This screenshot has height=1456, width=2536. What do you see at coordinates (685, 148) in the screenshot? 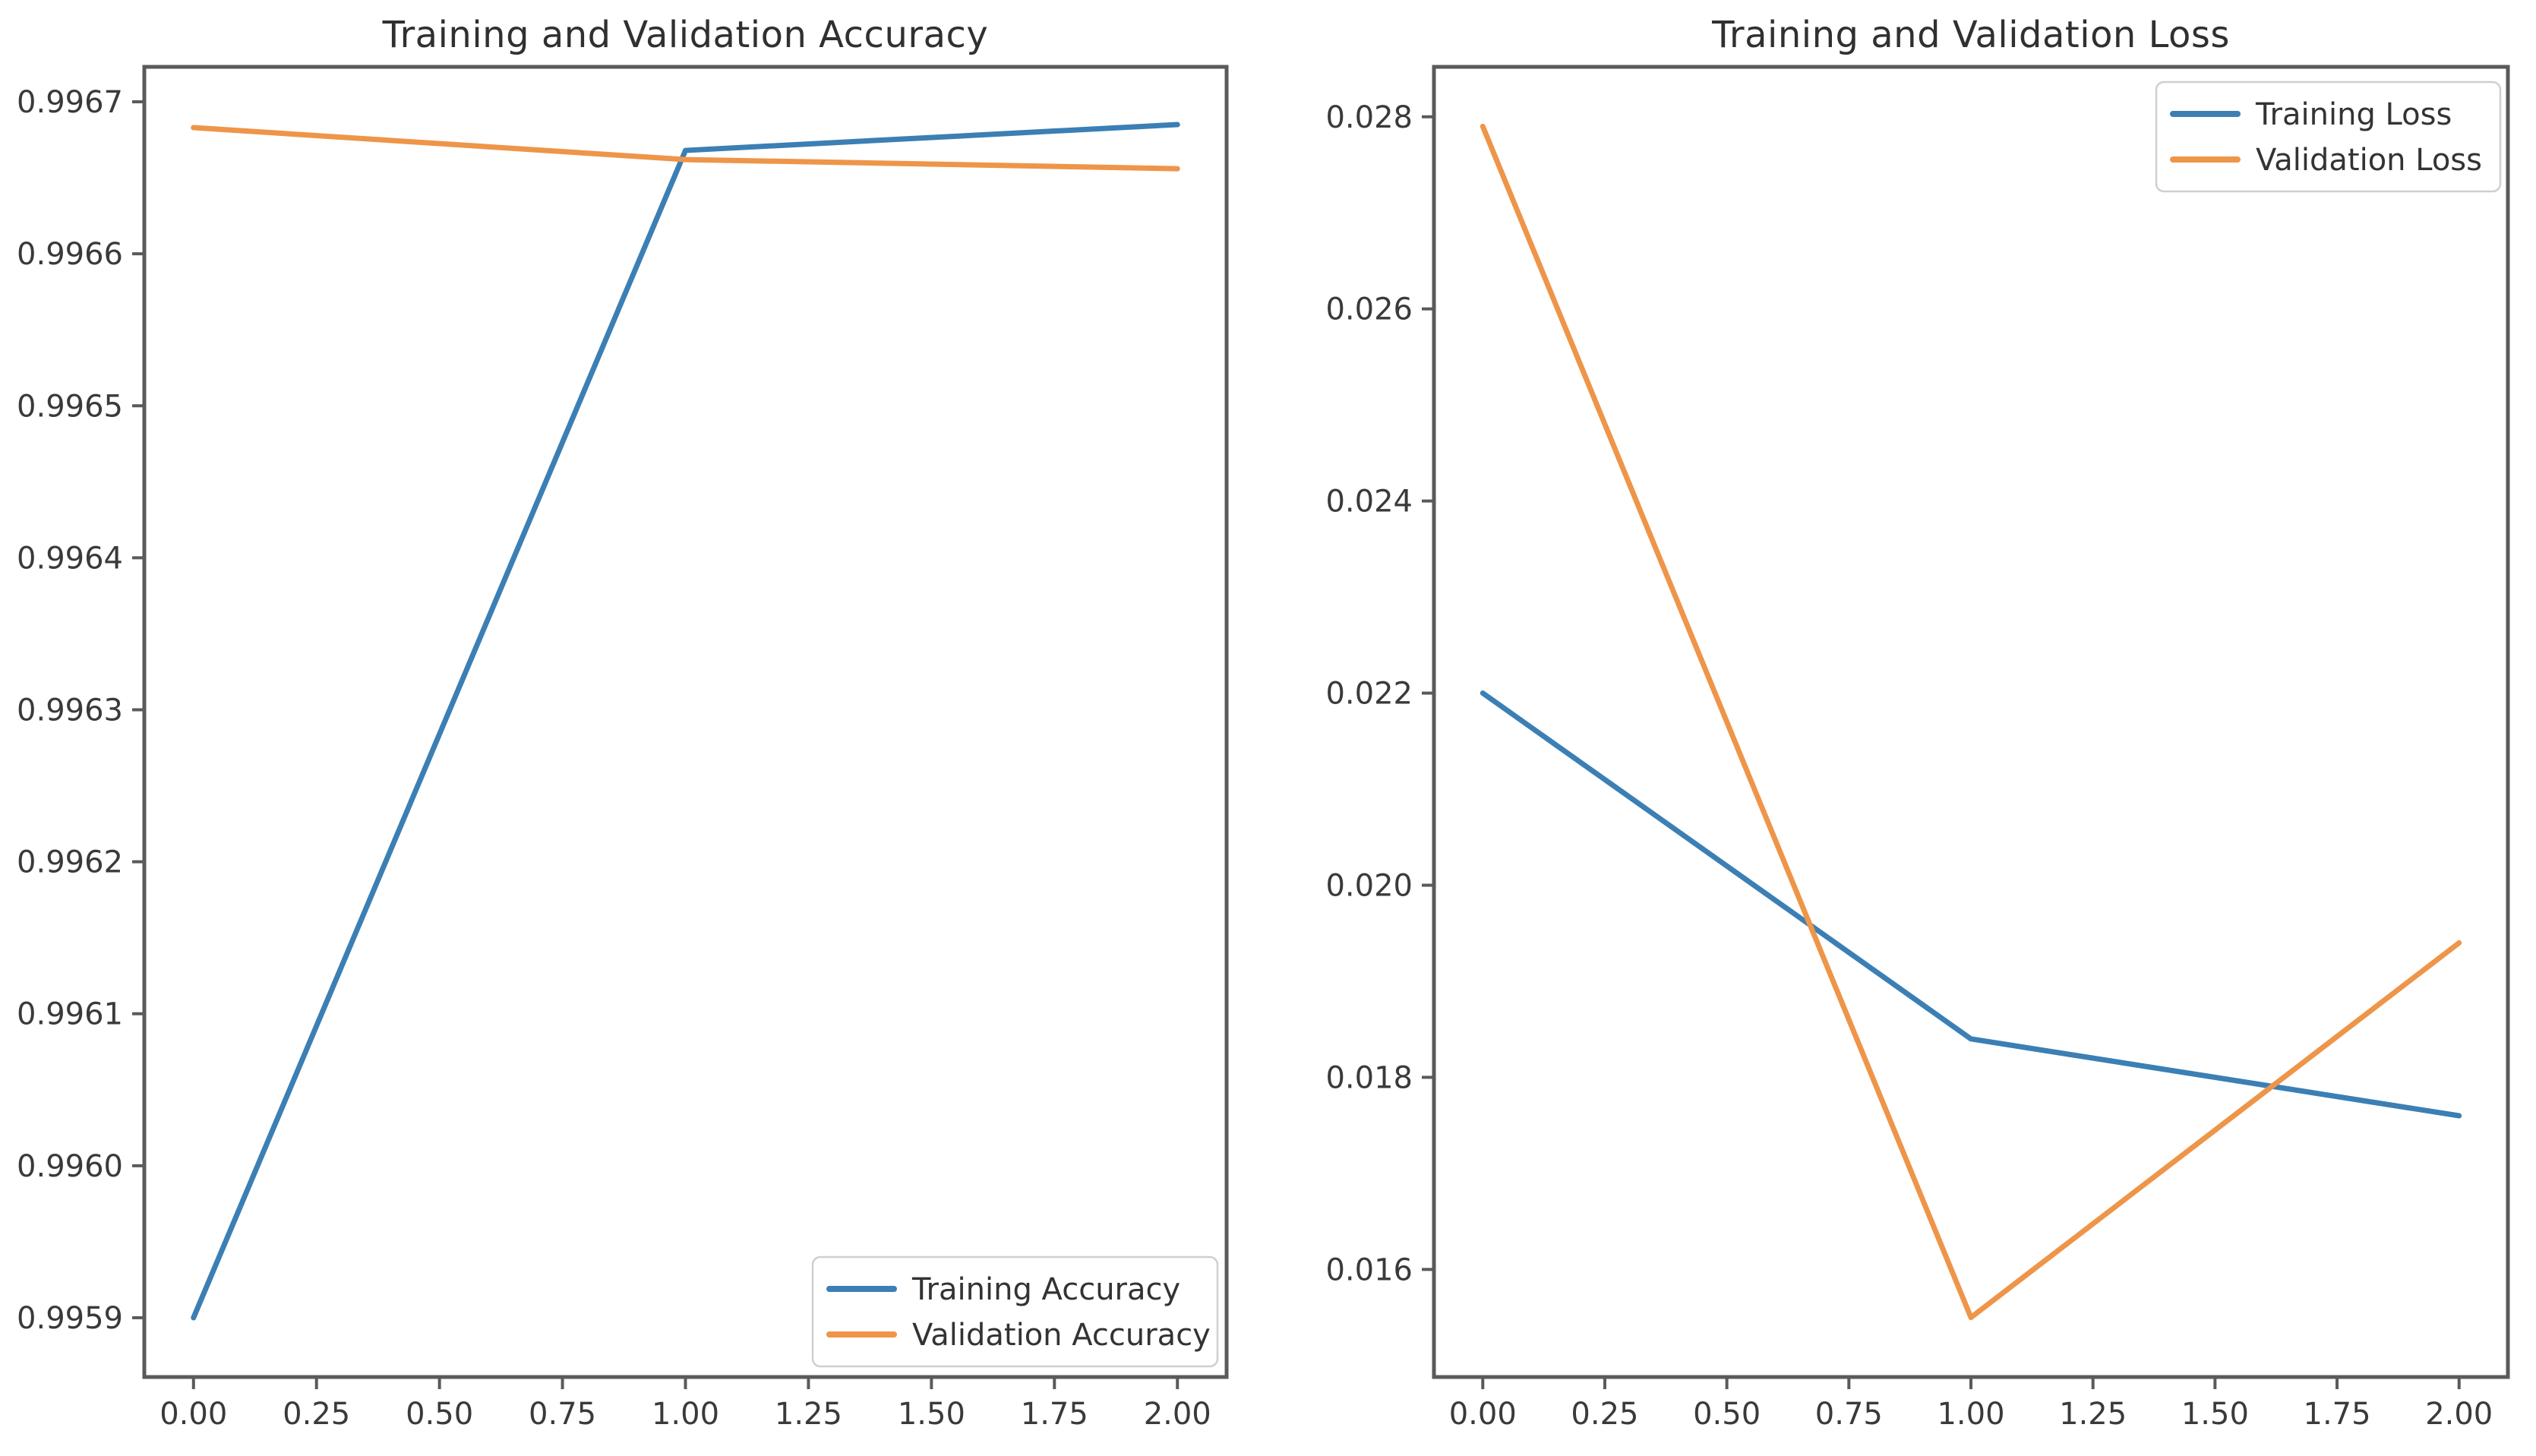
I see `series-line-validation-accuracy` at bounding box center [685, 148].